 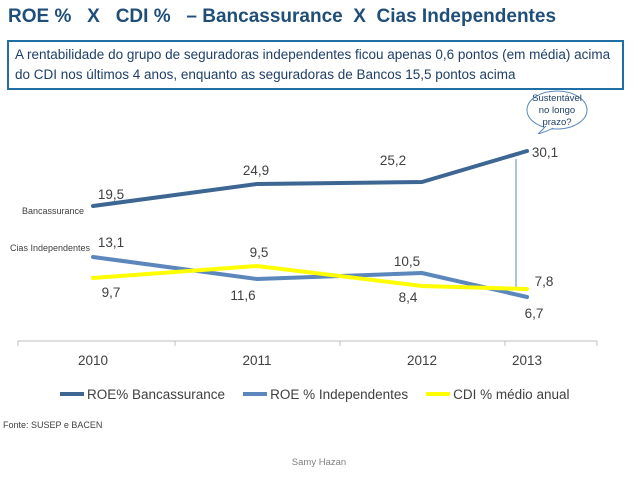 I want to click on series-line-independentes, so click(x=310, y=277).